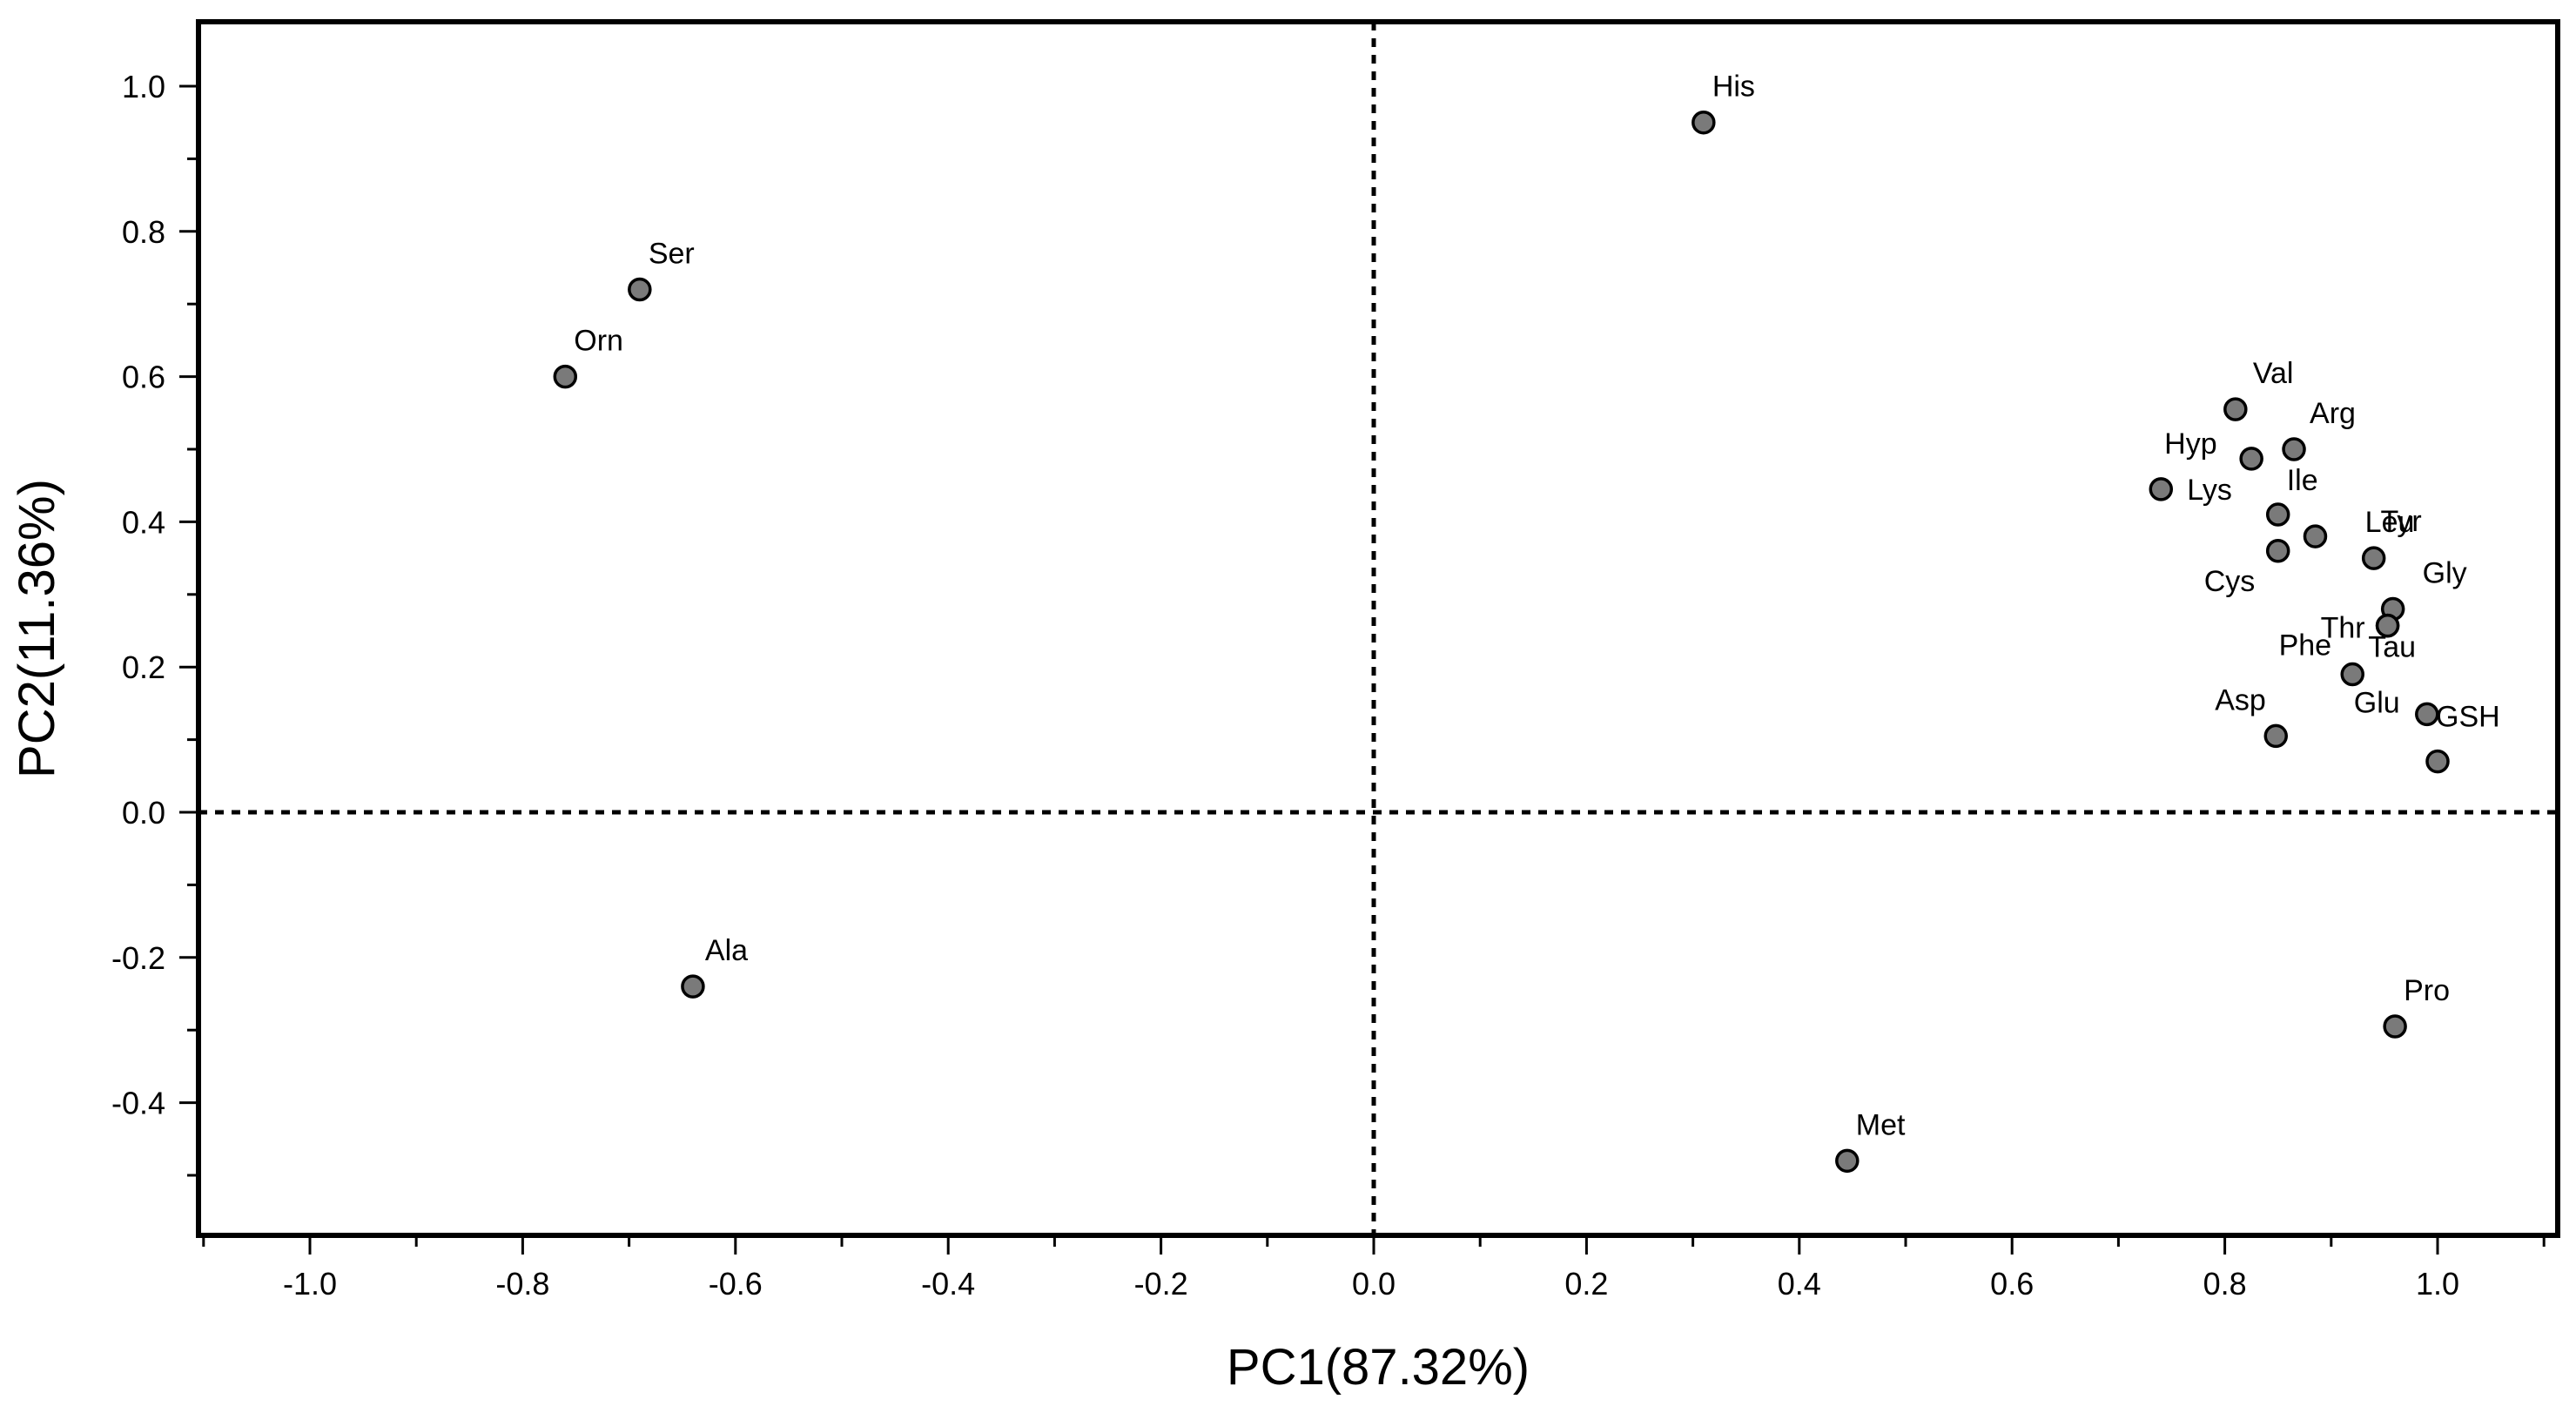  Describe the element at coordinates (2235, 409) in the screenshot. I see `data-point-val` at that location.